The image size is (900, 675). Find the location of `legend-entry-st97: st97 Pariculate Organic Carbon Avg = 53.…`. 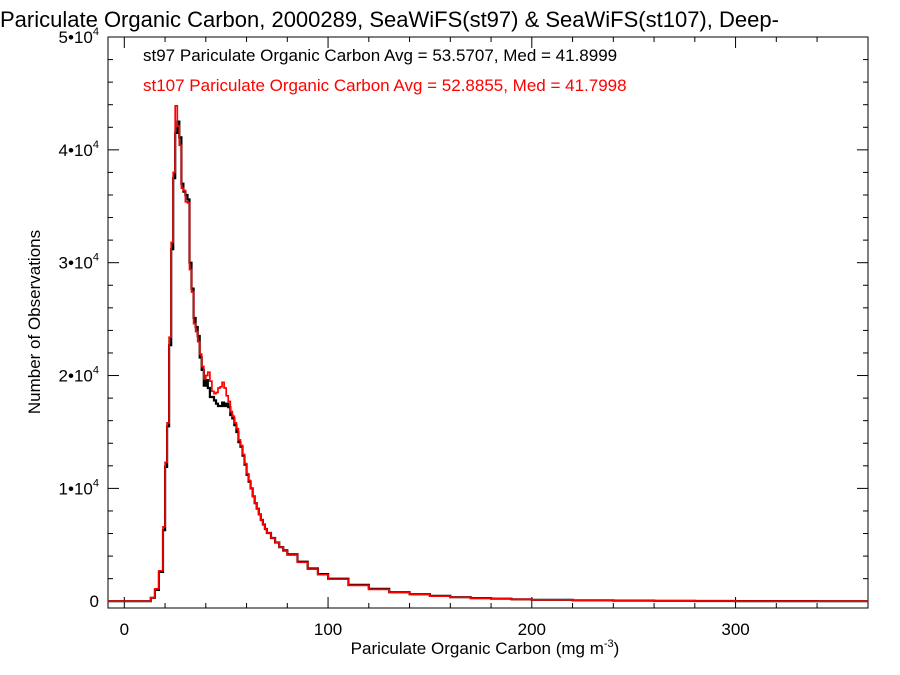

legend-entry-st97: st97 Pariculate Organic Carbon Avg = 53.… is located at coordinates (380, 55).